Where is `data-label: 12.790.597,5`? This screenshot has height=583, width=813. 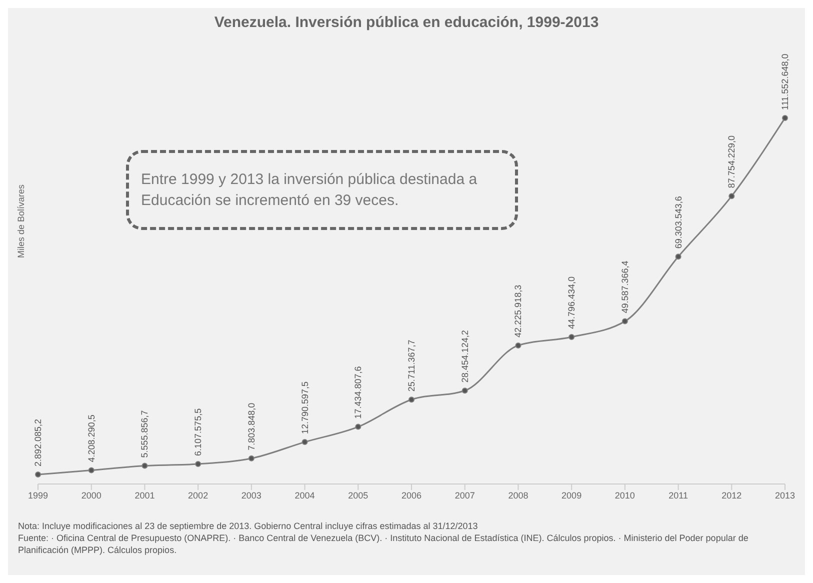 data-label: 12.790.597,5 is located at coordinates (305, 407).